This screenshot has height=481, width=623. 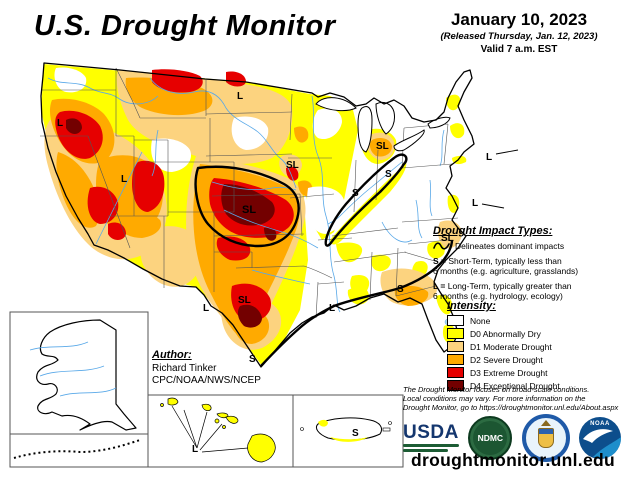 What do you see at coordinates (534, 333) in the screenshot?
I see `legend-row-d0: D0 Abnormally Dry` at bounding box center [534, 333].